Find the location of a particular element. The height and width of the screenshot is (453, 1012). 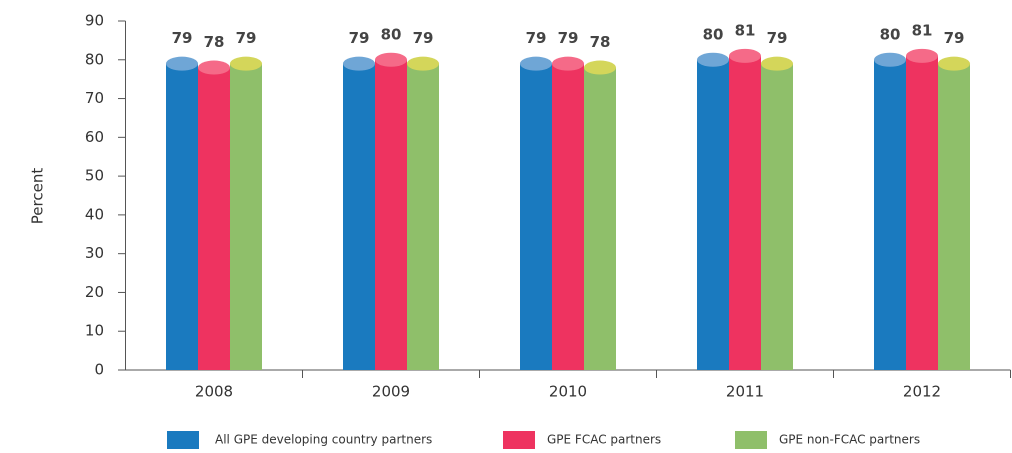

y-tick-label: 30 is located at coordinates (94, 253).